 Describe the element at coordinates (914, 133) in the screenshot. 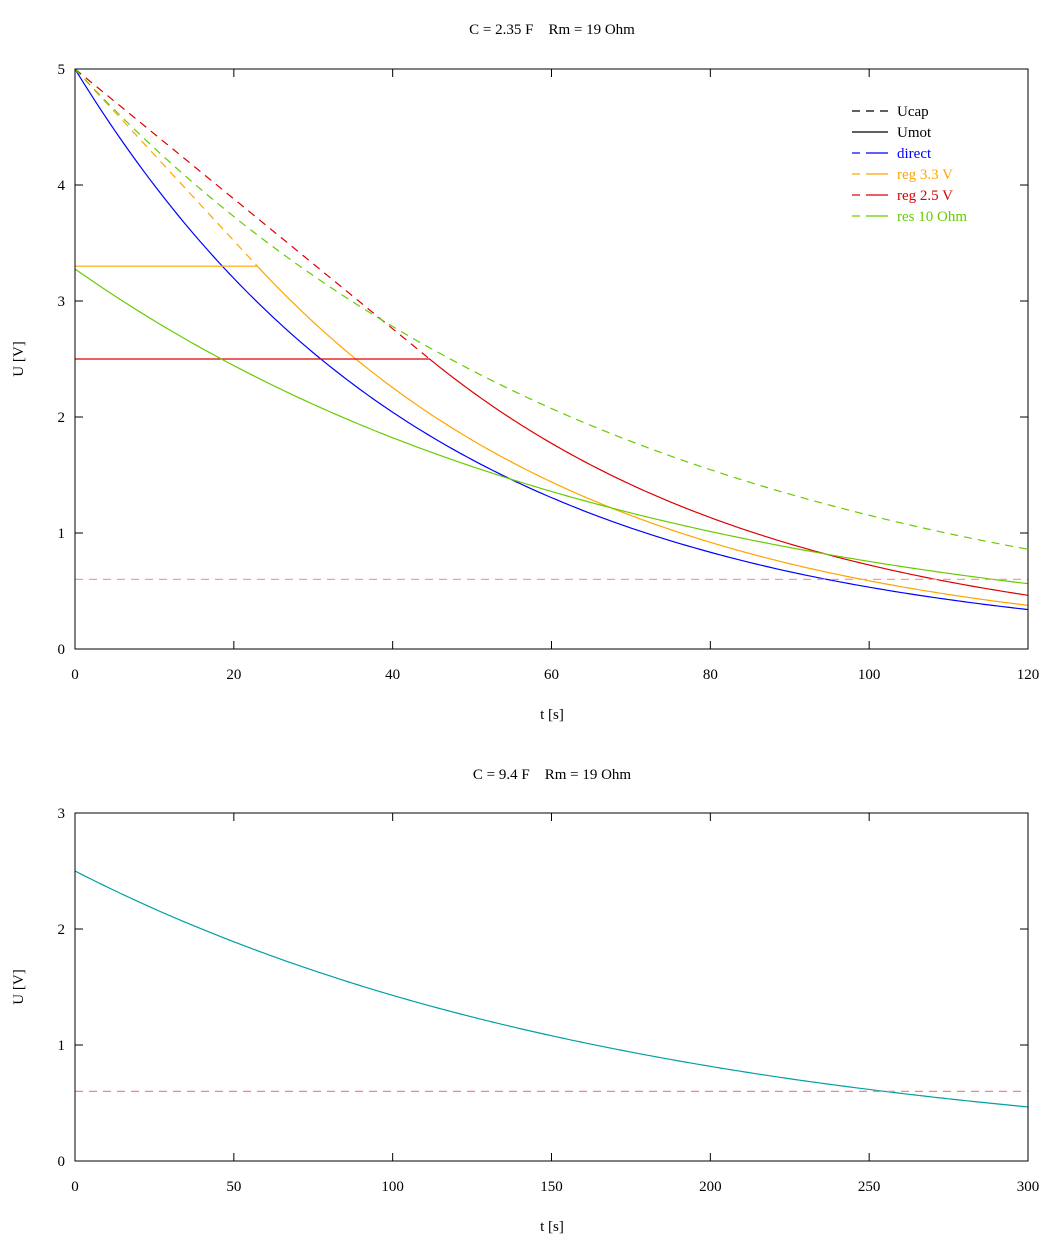

I see `legend-label: Umot` at that location.